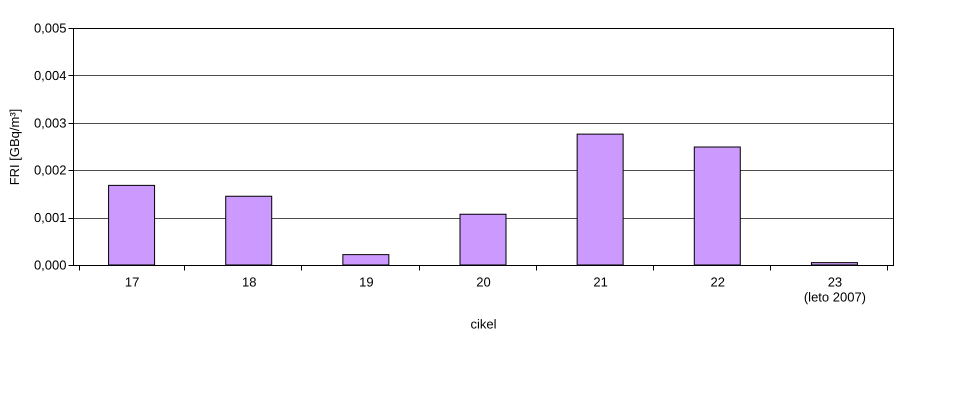 Image resolution: width=962 pixels, height=405 pixels. What do you see at coordinates (600, 282) in the screenshot?
I see `x-tick-label: 21` at bounding box center [600, 282].